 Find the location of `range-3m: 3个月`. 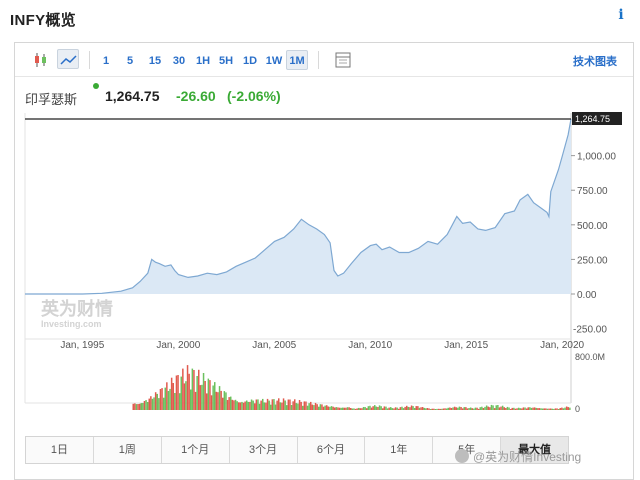

range-3m: 3个月 is located at coordinates (263, 450).